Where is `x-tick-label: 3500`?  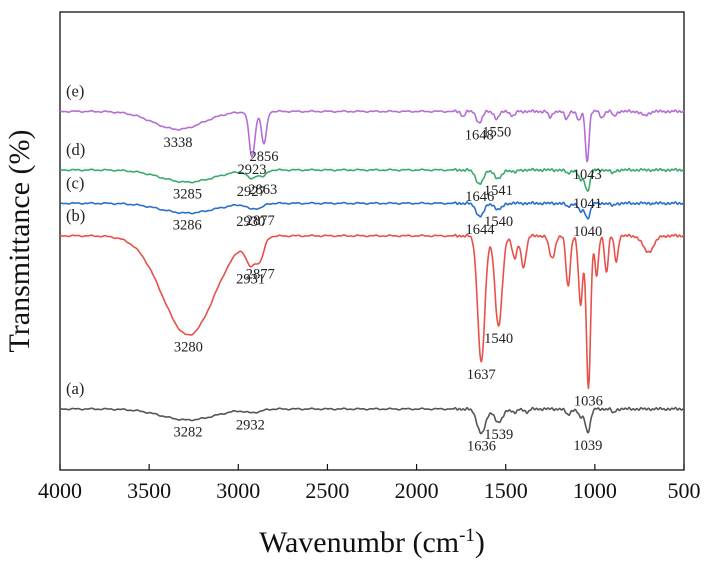 x-tick-label: 3500 is located at coordinates (149, 490).